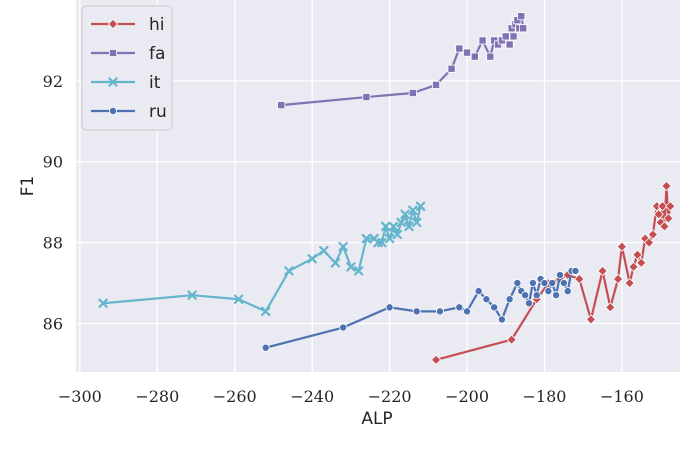 This screenshot has width=680, height=455. What do you see at coordinates (157, 25) in the screenshot?
I see `legend-label: hi` at bounding box center [157, 25].